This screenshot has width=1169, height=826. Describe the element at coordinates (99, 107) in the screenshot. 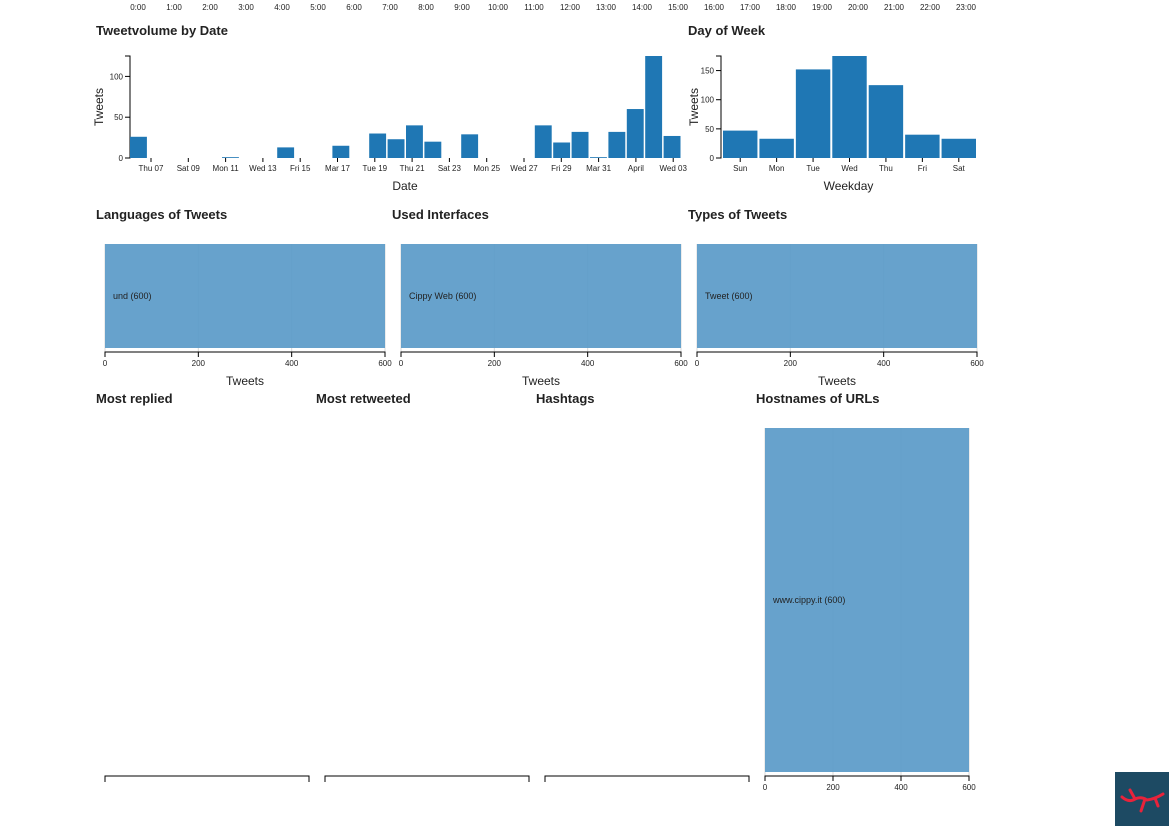

I see `y-axis-title: Tweets` at that location.